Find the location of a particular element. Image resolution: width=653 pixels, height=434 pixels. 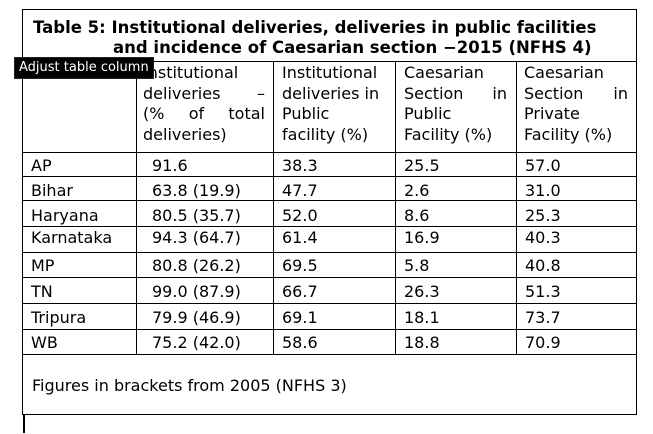

cell-state: AP is located at coordinates (41, 165).